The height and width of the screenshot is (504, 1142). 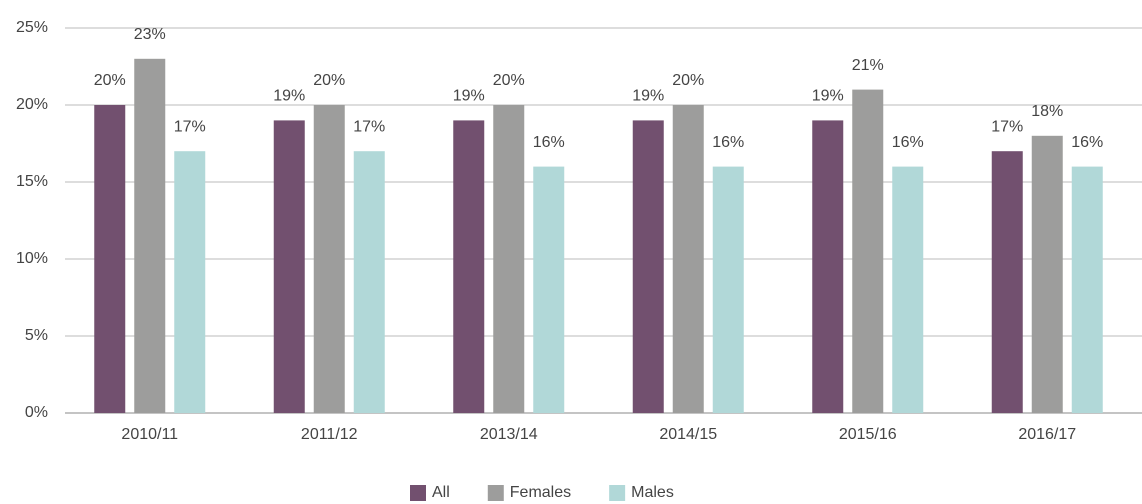 What do you see at coordinates (32, 104) in the screenshot?
I see `y-tick-label: 20%` at bounding box center [32, 104].